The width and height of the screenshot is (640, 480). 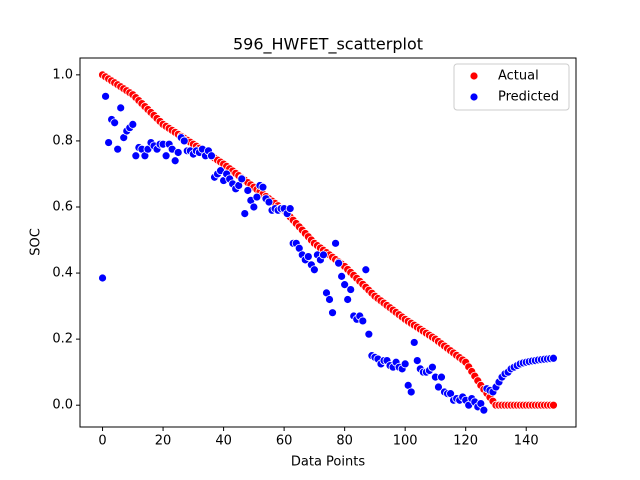 What do you see at coordinates (62, 74) in the screenshot?
I see `y-tick-label: 1.0` at bounding box center [62, 74].